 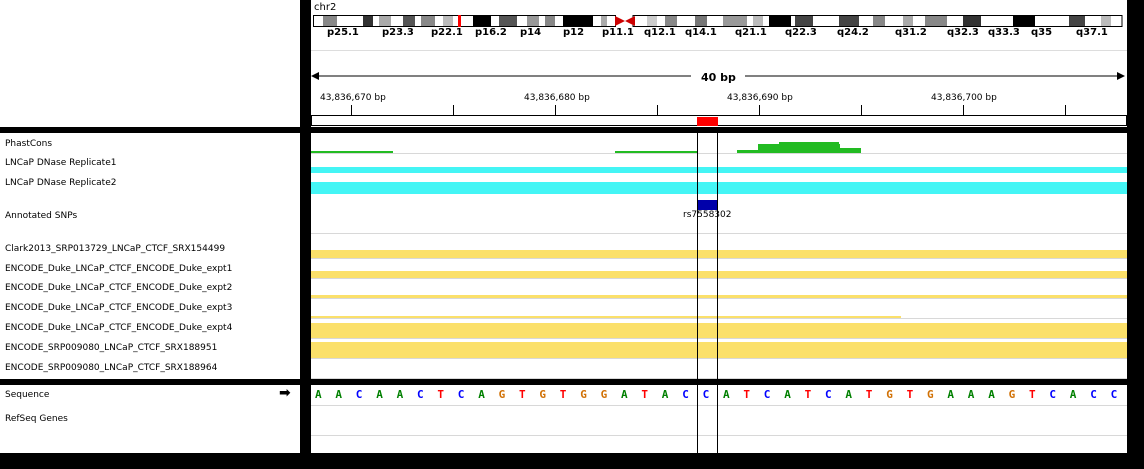 I want to click on span-arrow-svg, so click(x=718, y=76).